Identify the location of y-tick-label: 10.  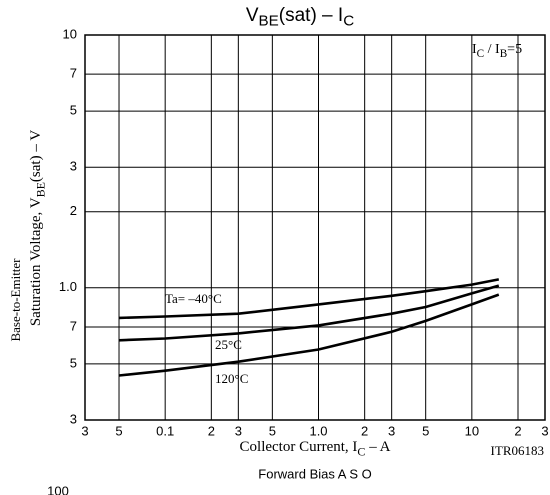
(70, 33).